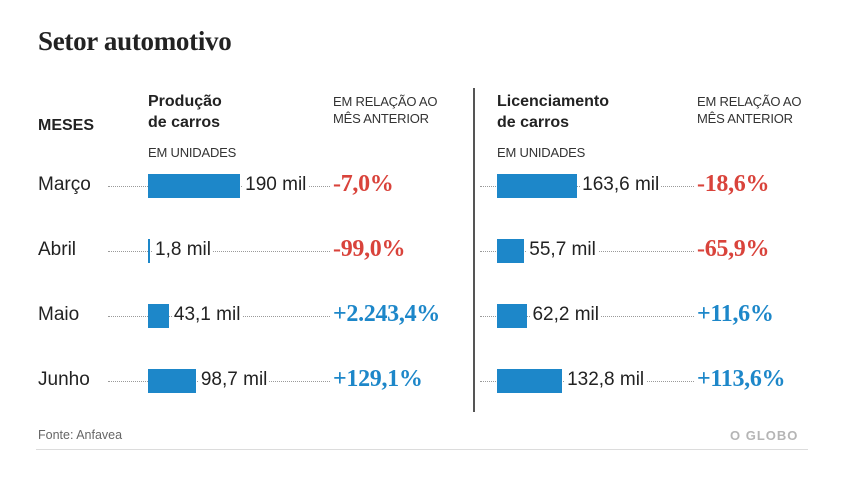 The image size is (841, 484). I want to click on licenciamento-change-label: +11,6%, so click(735, 314).